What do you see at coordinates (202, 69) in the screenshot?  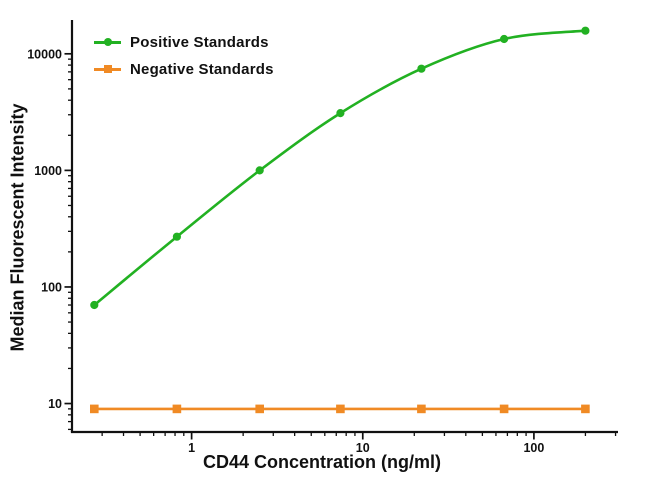 I see `legend-label: Negative Standards` at bounding box center [202, 69].